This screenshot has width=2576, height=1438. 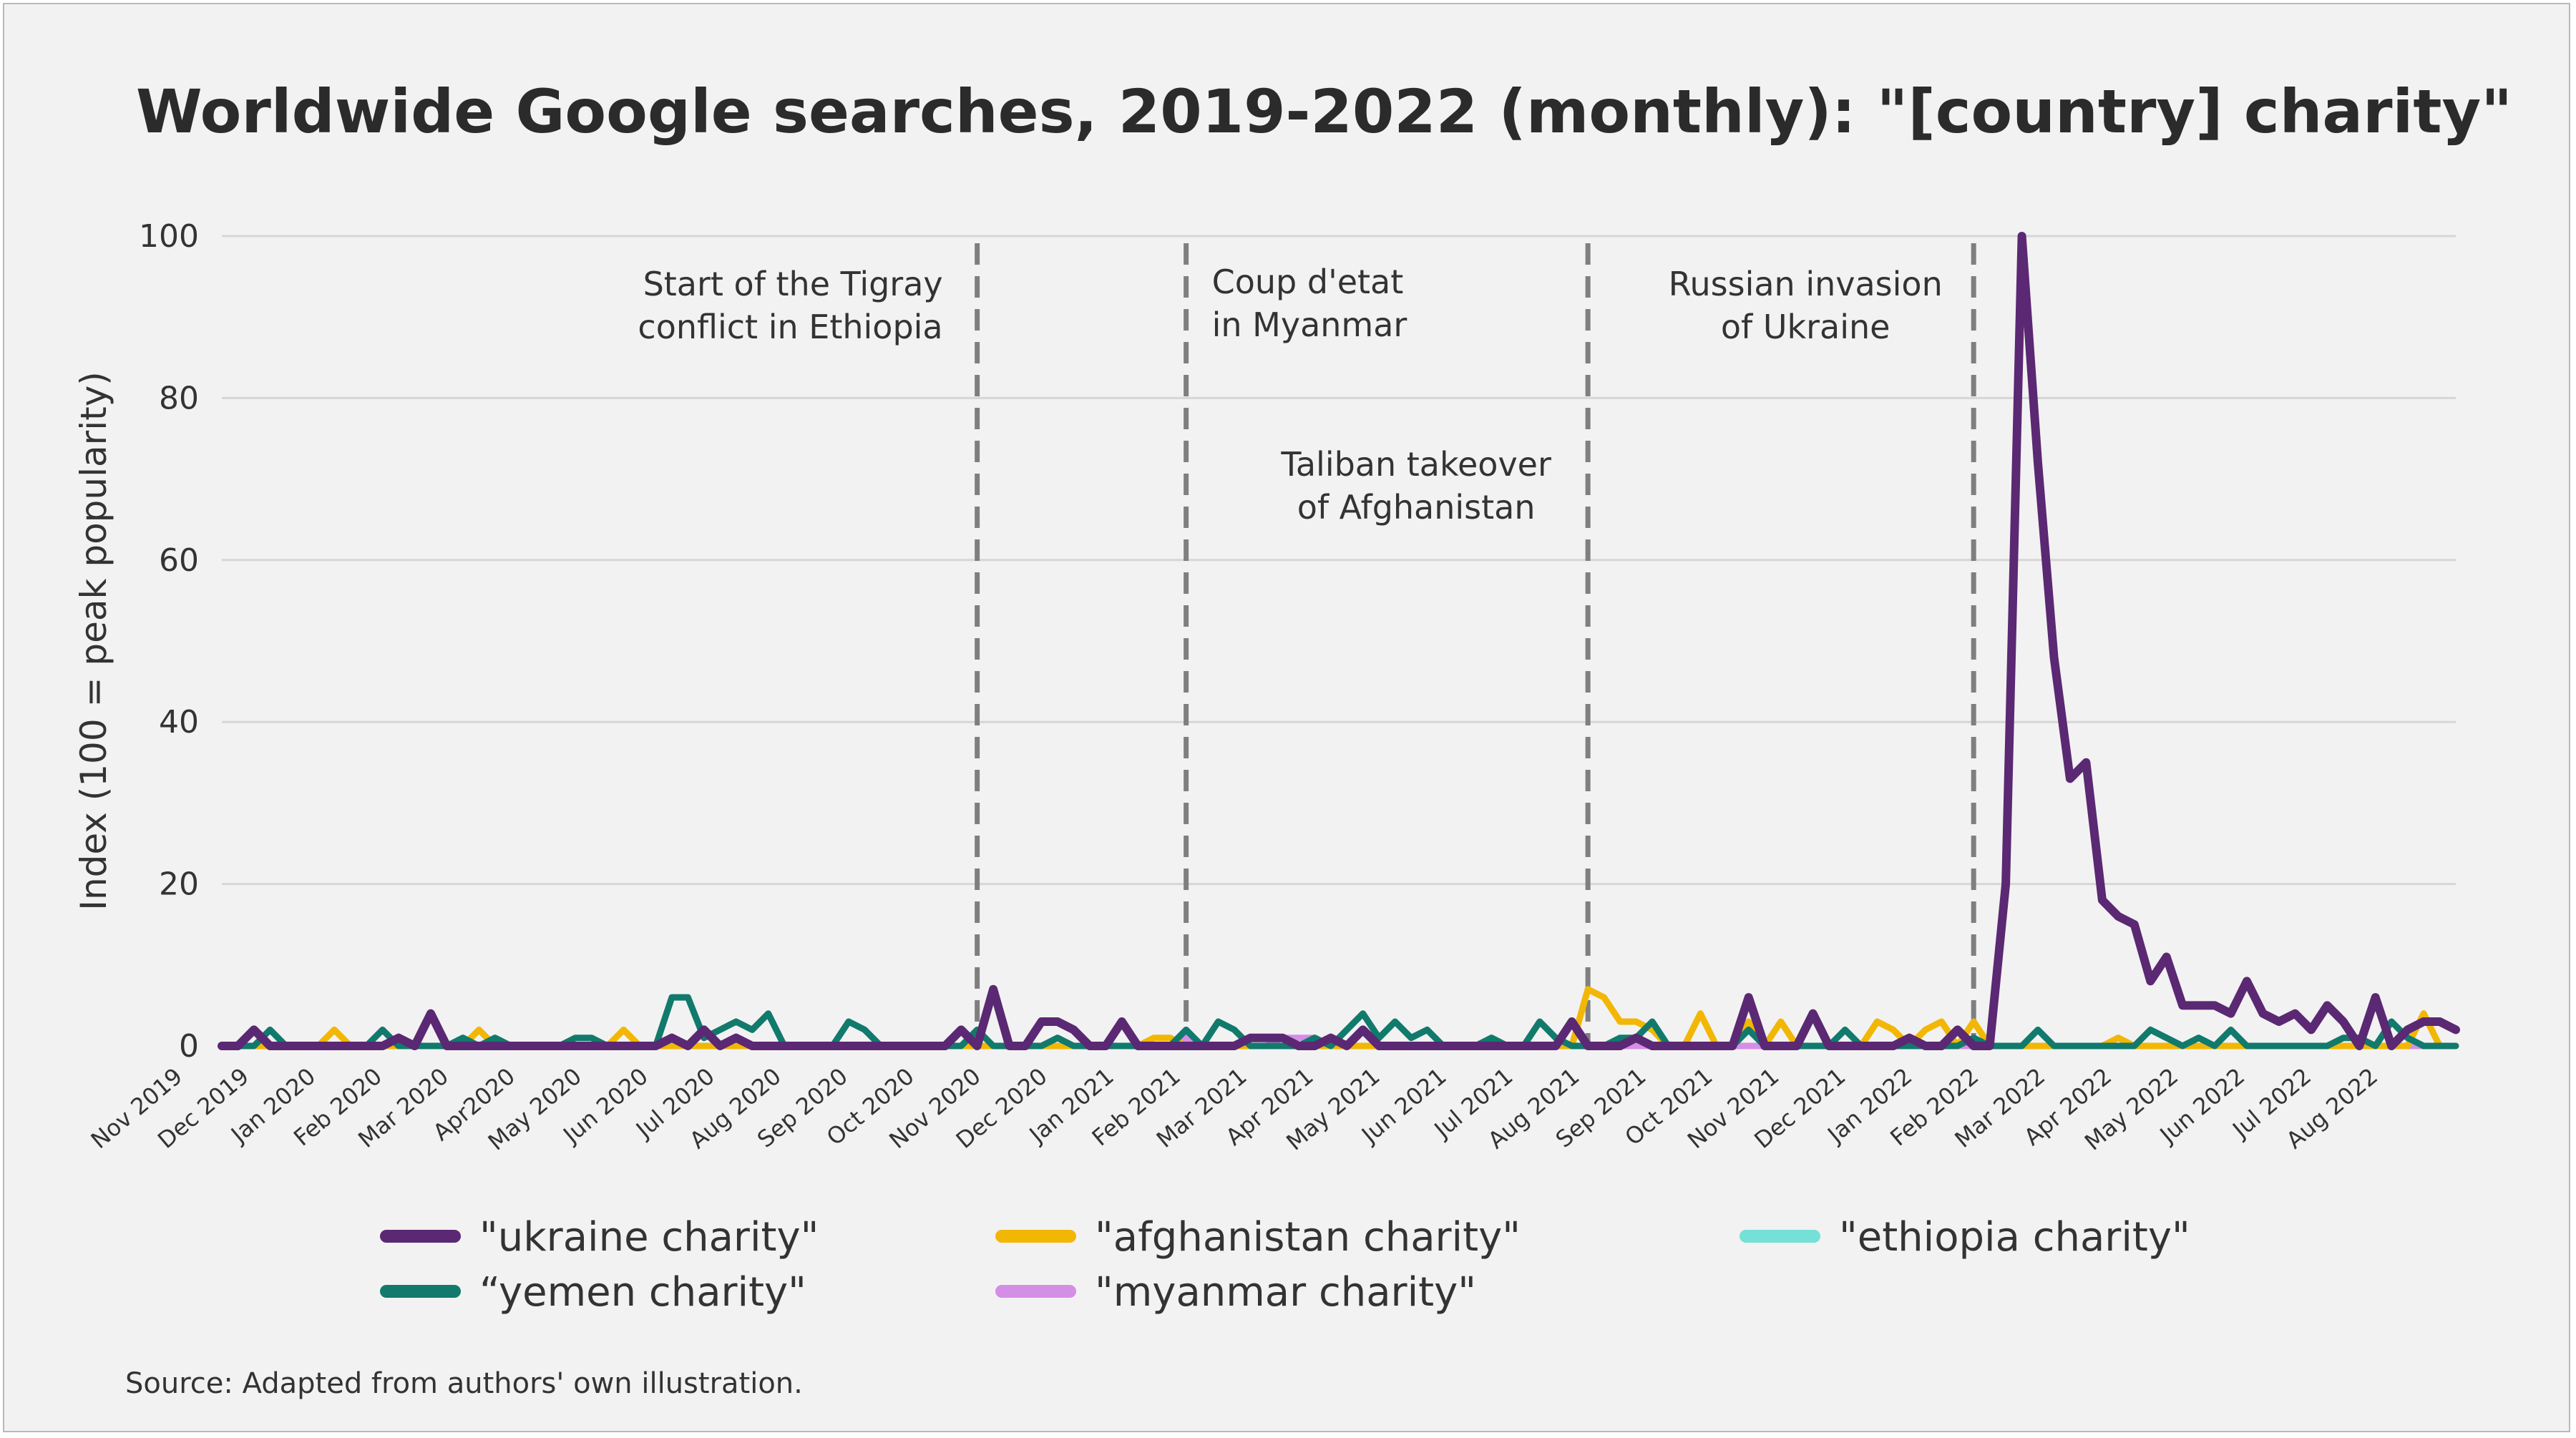 What do you see at coordinates (642, 1292) in the screenshot?
I see `legend-label: “yemen charity"` at bounding box center [642, 1292].